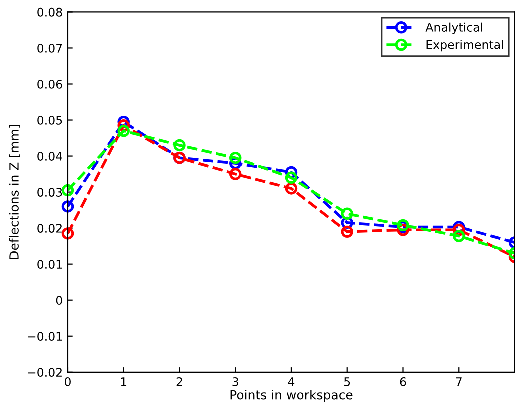  Describe the element at coordinates (50, 12) in the screenshot. I see `y-tick-label: 0.08` at that location.